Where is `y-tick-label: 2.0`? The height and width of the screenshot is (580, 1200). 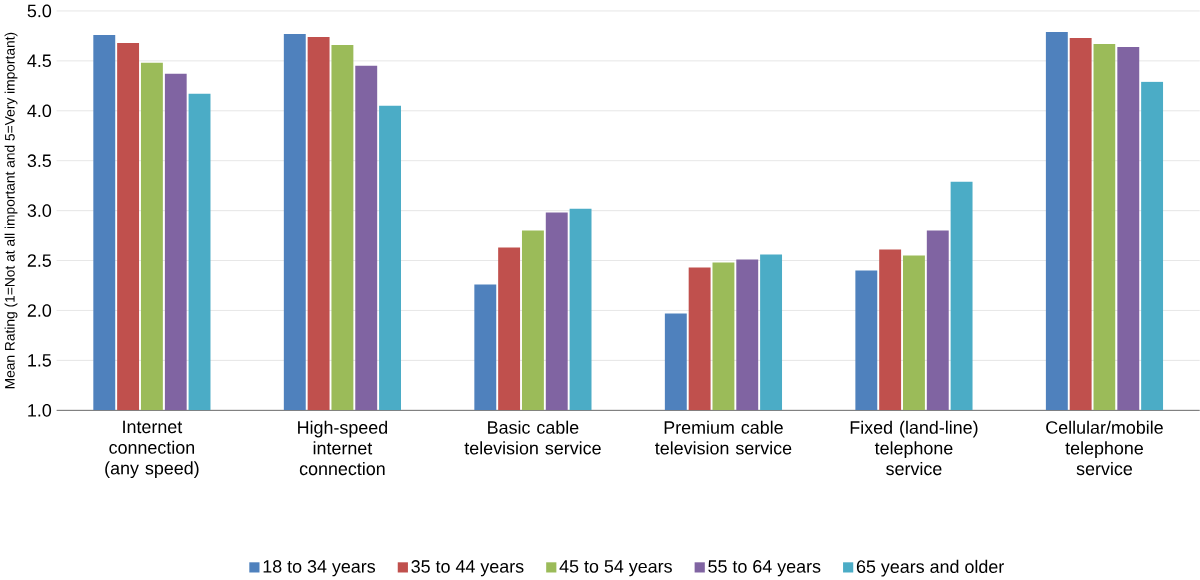 y-tick-label: 2.0 is located at coordinates (39, 310).